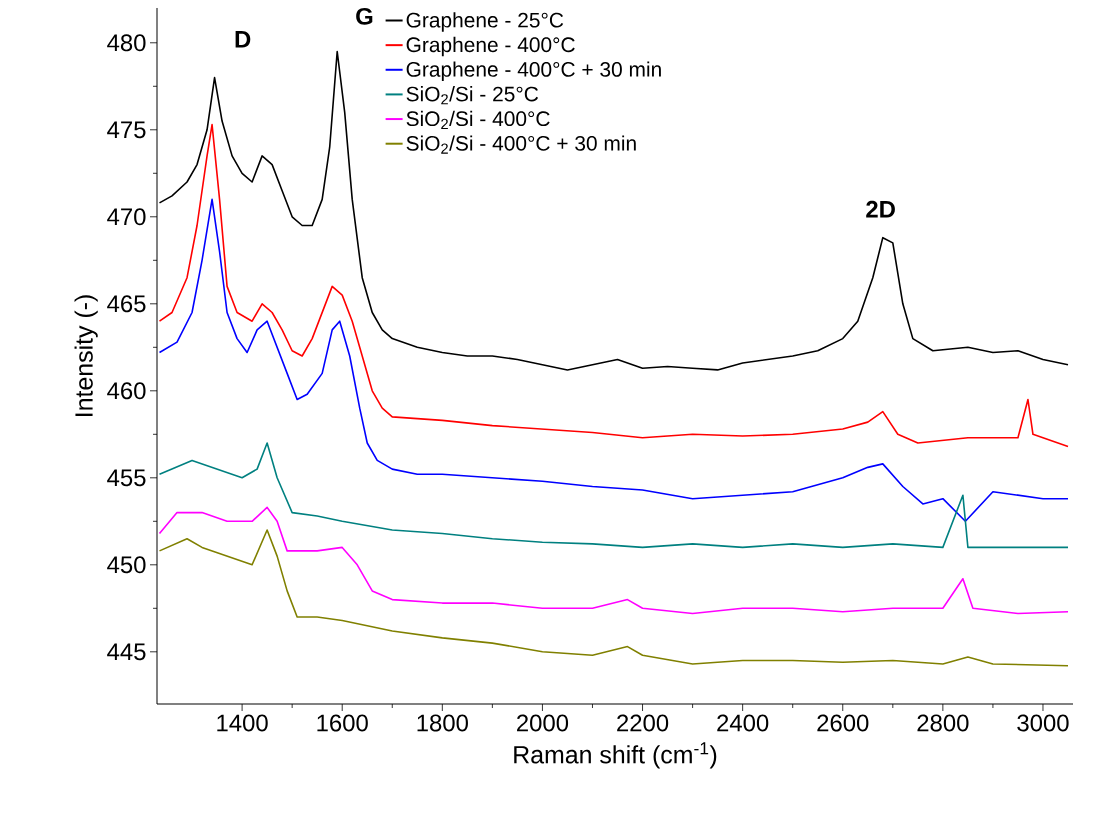  What do you see at coordinates (126, 652) in the screenshot?
I see `y-tick-label: 445` at bounding box center [126, 652].